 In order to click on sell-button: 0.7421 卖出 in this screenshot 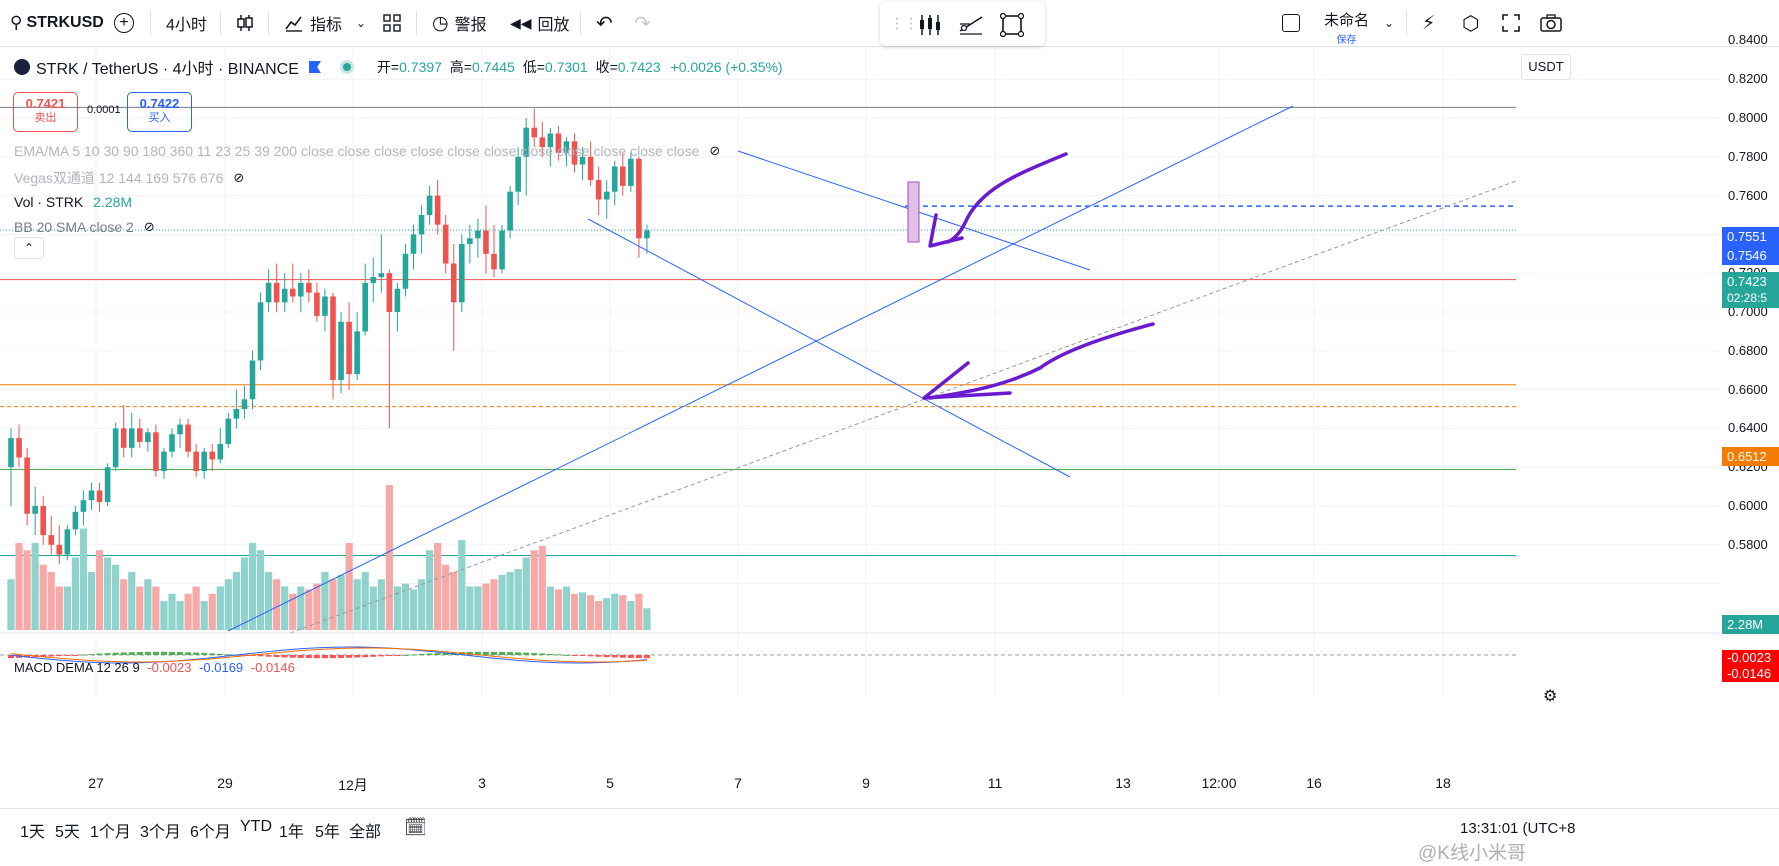, I will do `click(45, 112)`.